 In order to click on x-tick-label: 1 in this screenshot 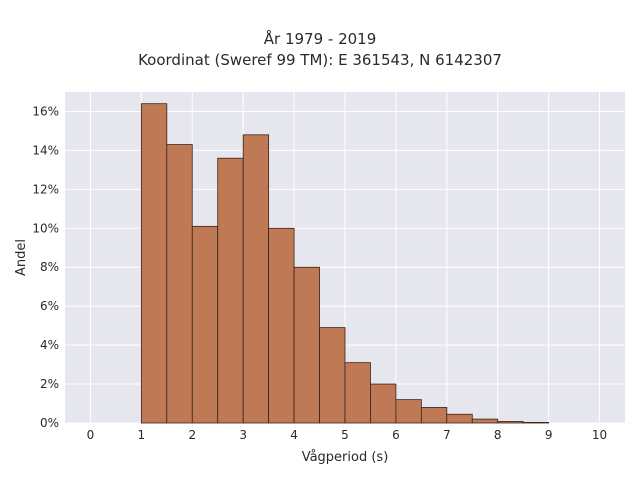, I will do `click(142, 435)`.